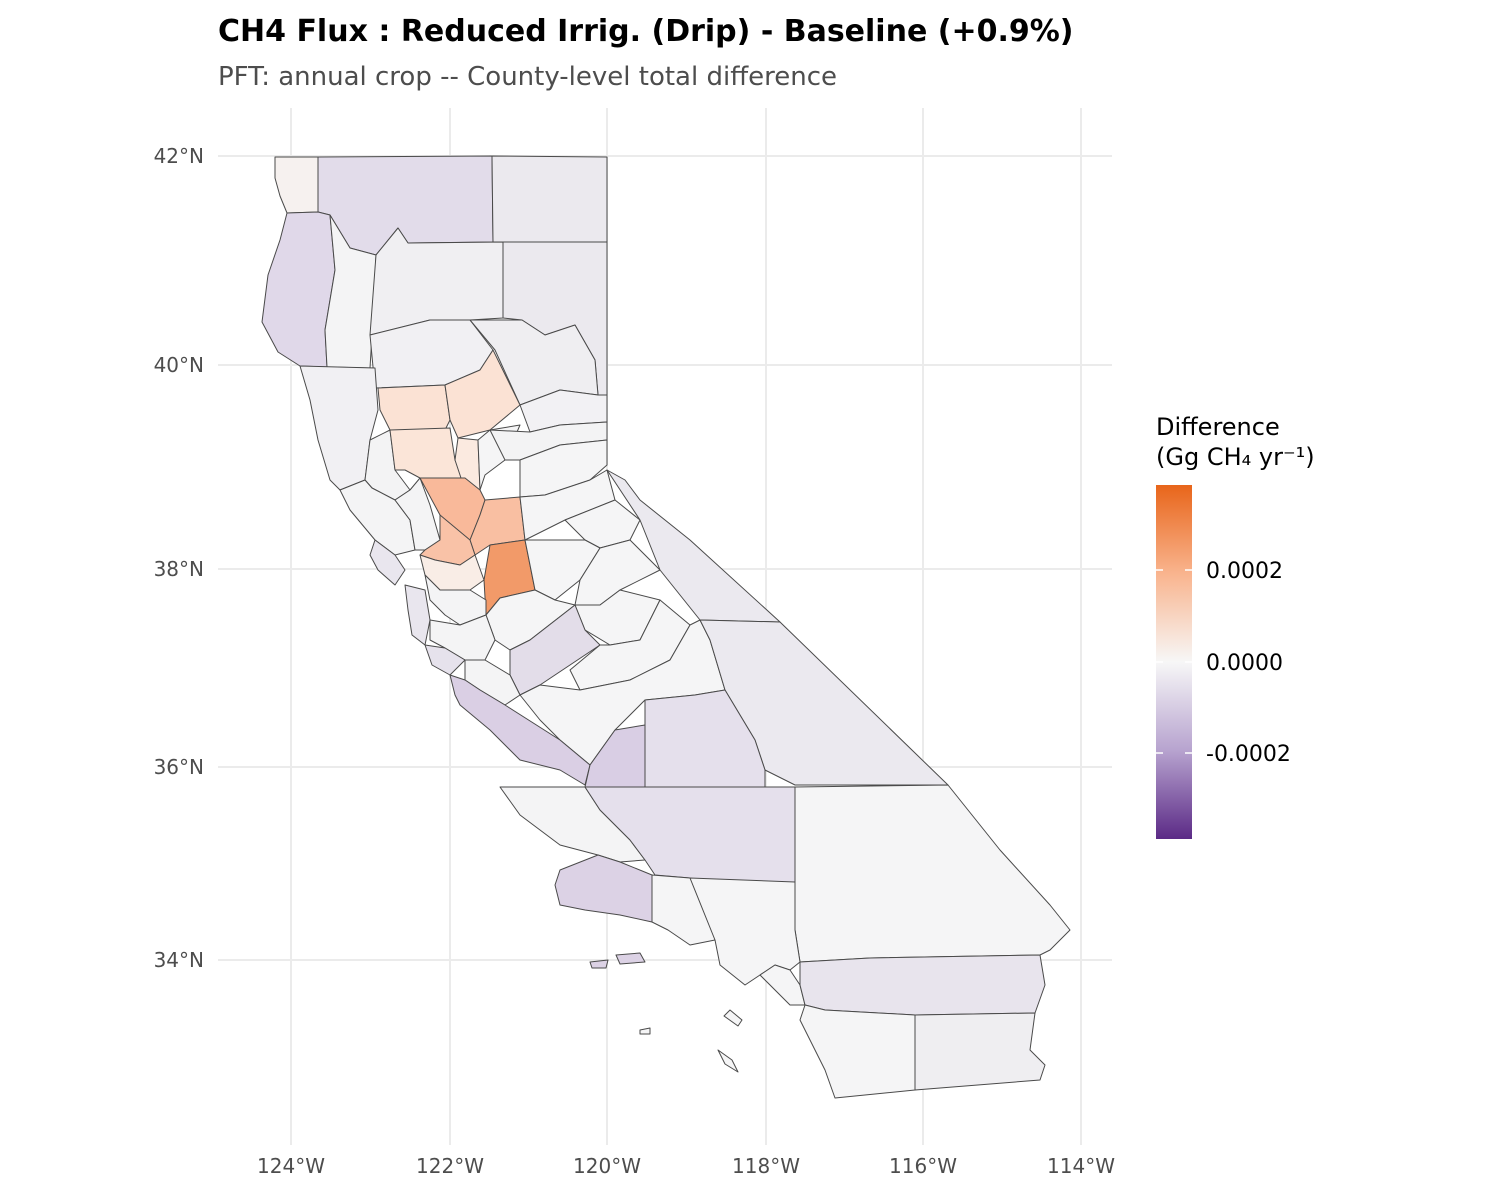 The width and height of the screenshot is (1500, 1200). I want to click on lat-tick-label: 36°N, so click(179, 767).